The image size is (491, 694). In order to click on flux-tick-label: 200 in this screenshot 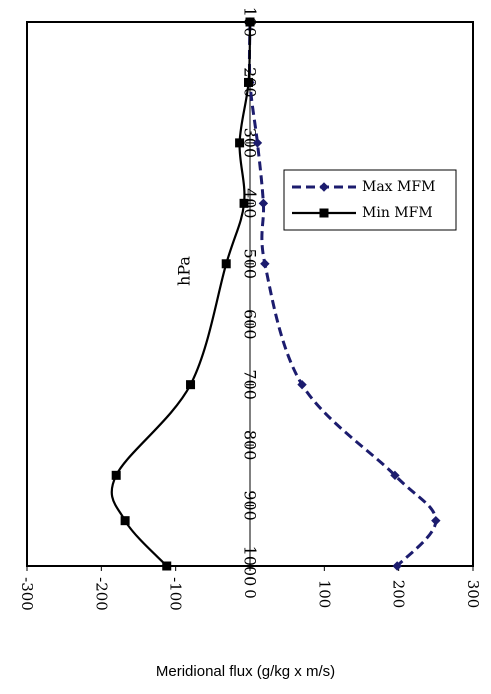, I will do `click(399, 594)`.